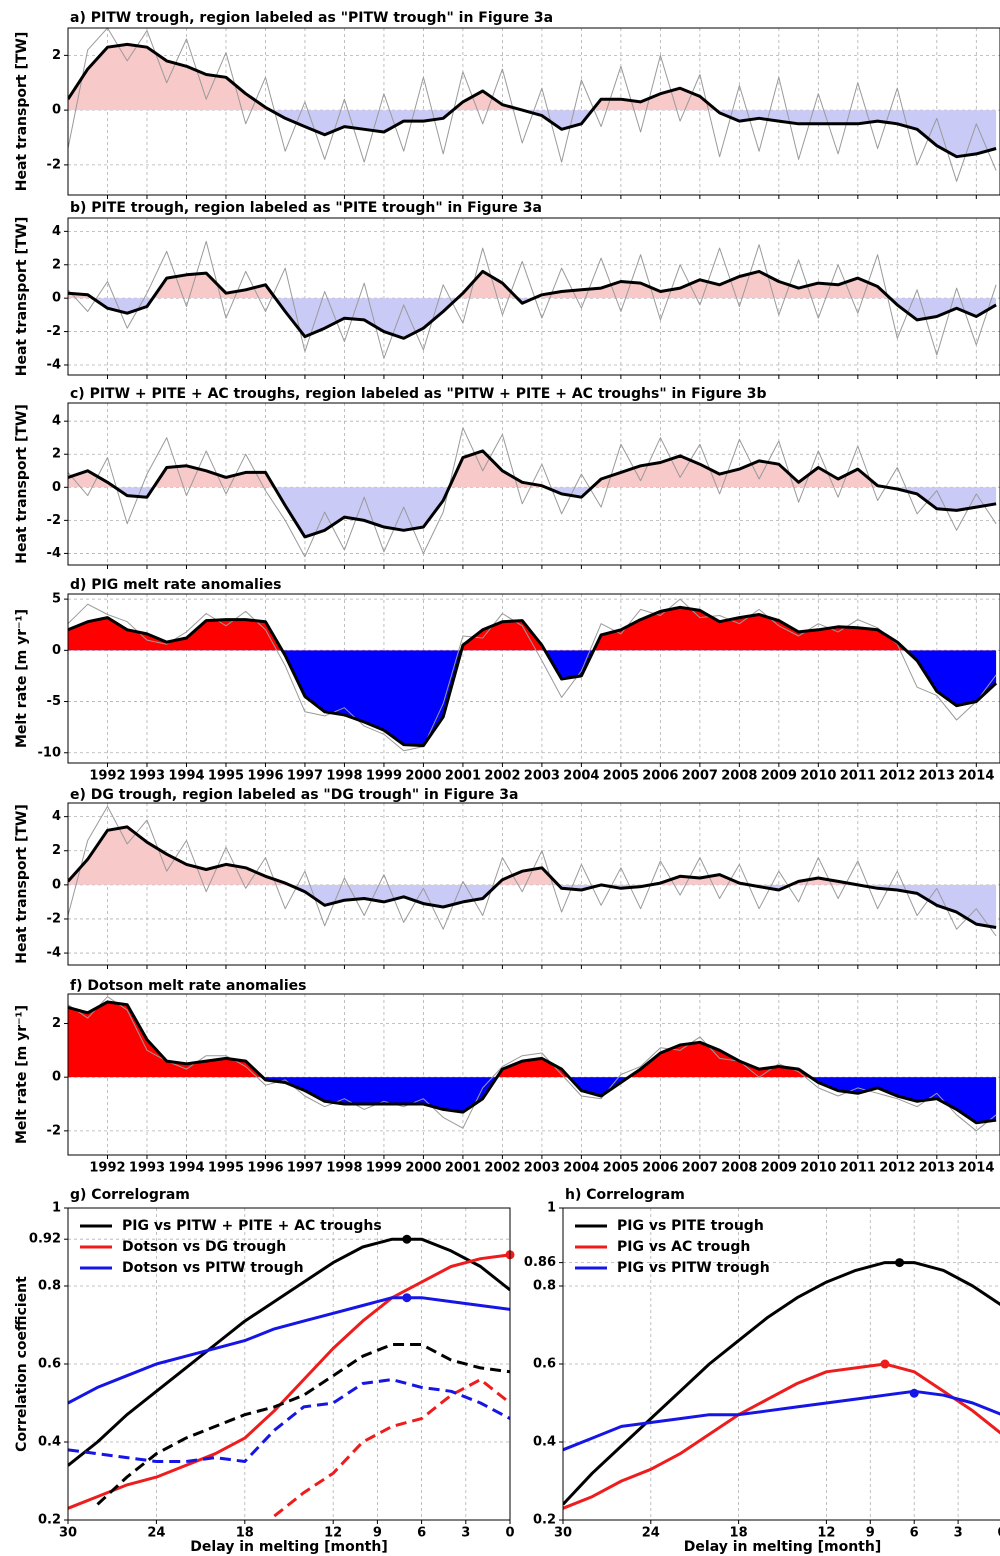 The width and height of the screenshot is (1000, 1556). What do you see at coordinates (621, 776) in the screenshot?
I see `x-tick-label: 2005` at bounding box center [621, 776].